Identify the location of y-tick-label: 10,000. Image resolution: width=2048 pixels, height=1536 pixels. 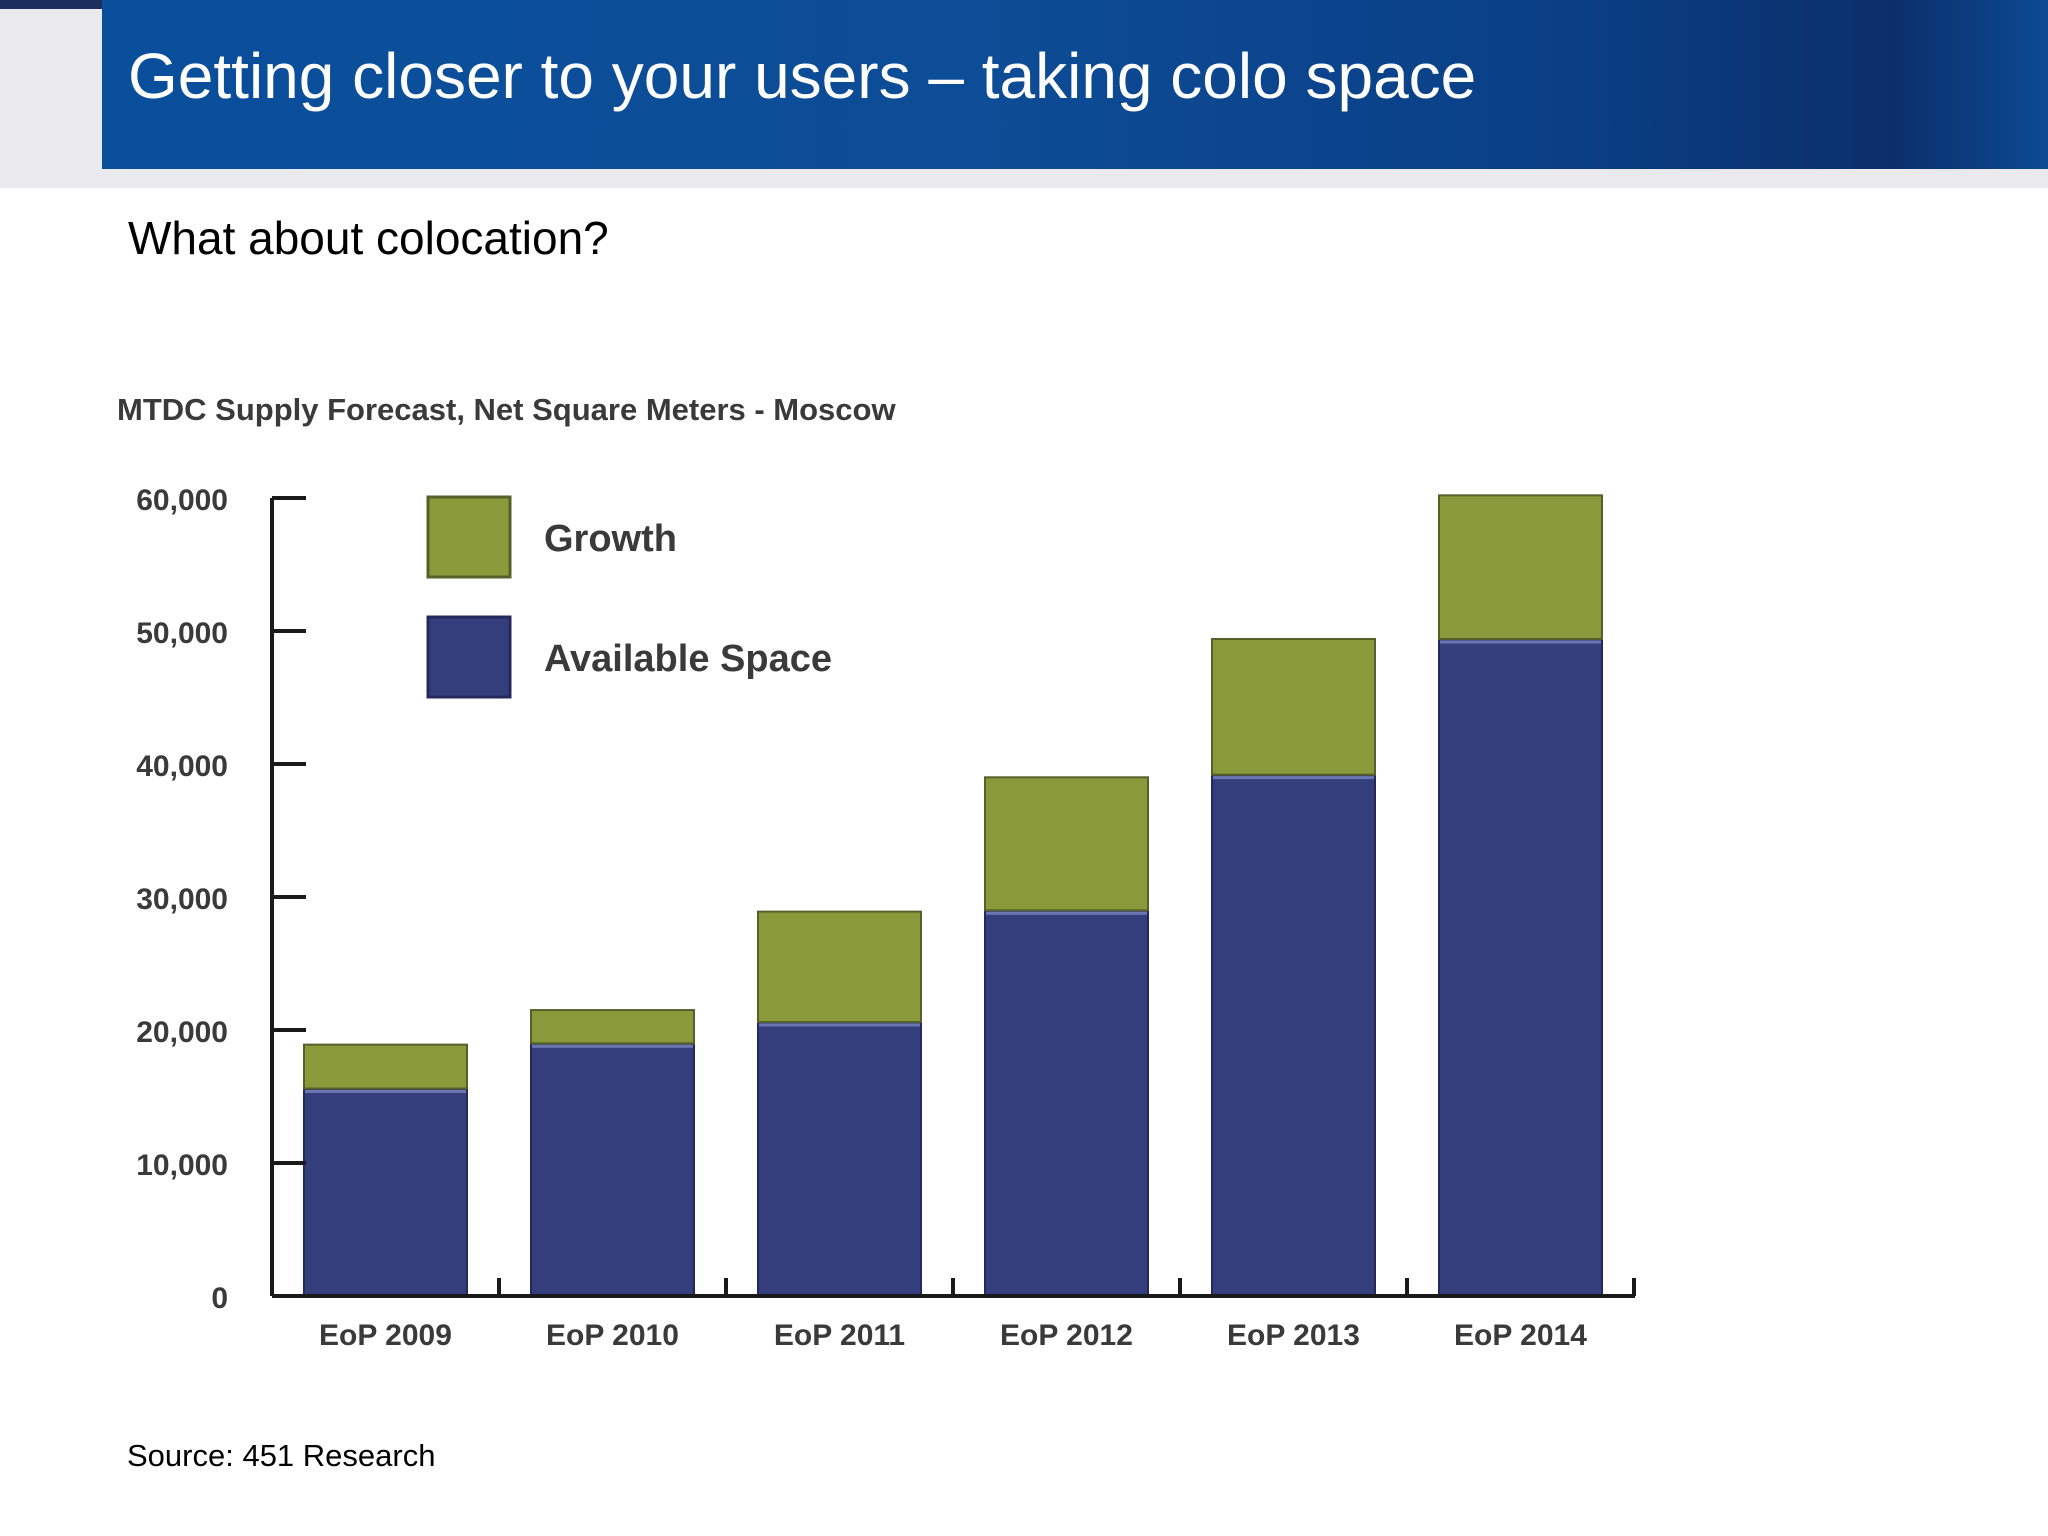
(182, 1165).